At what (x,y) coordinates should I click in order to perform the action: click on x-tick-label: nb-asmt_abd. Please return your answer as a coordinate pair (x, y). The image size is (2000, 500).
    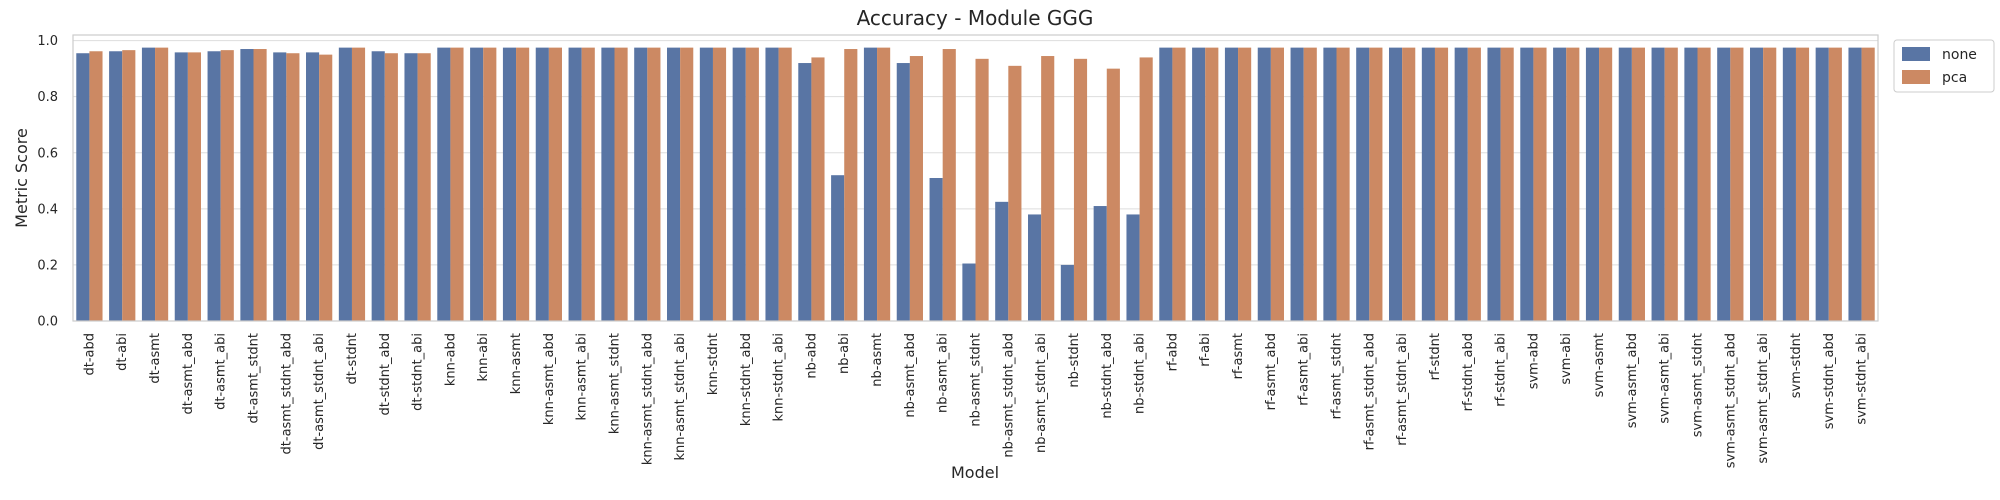
    Looking at the image, I should click on (910, 375).